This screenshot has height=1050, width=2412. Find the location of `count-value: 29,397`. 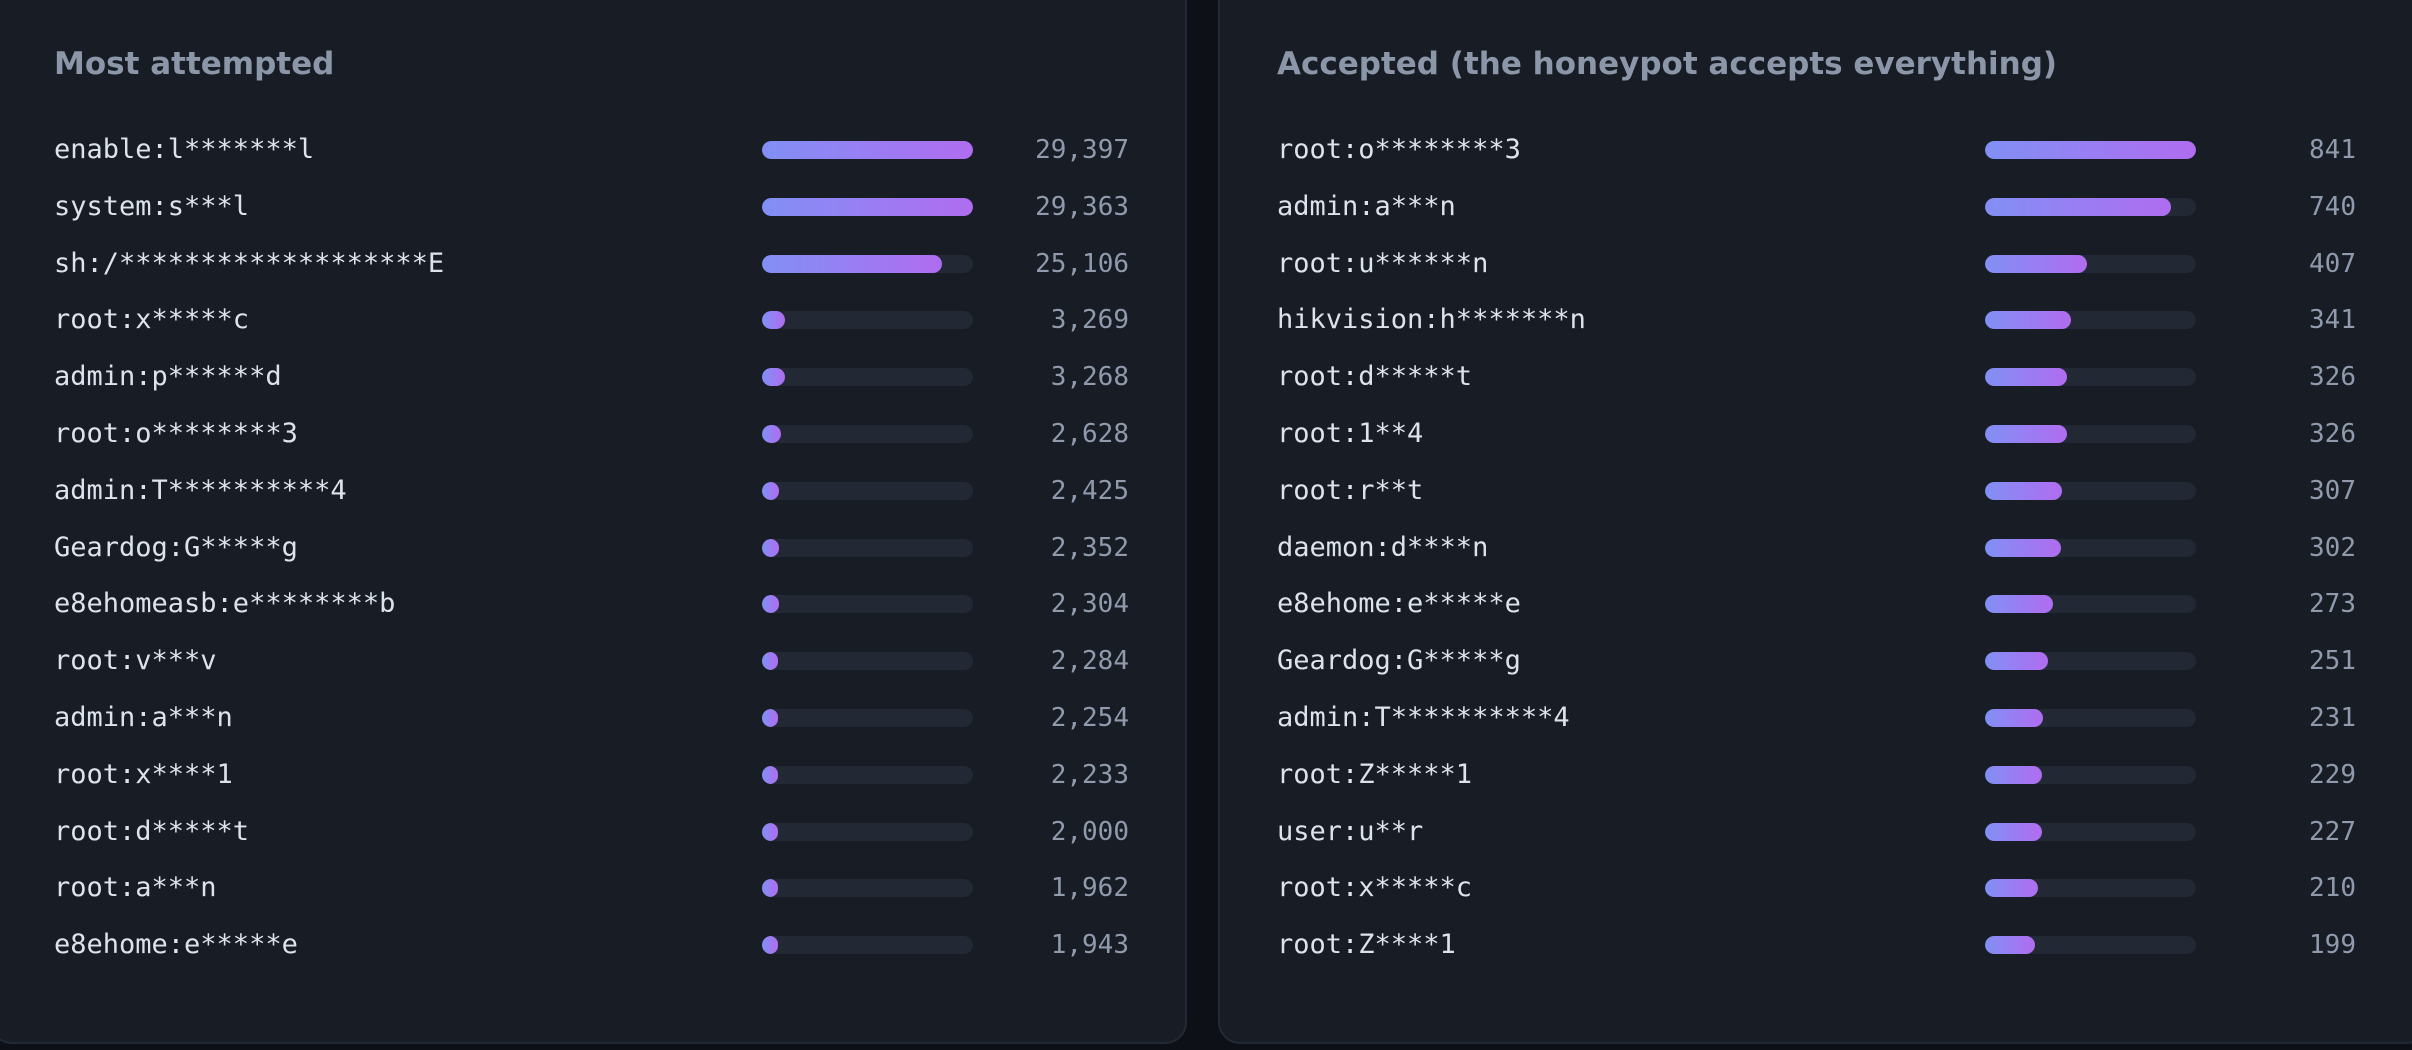

count-value: 29,397 is located at coordinates (1082, 150).